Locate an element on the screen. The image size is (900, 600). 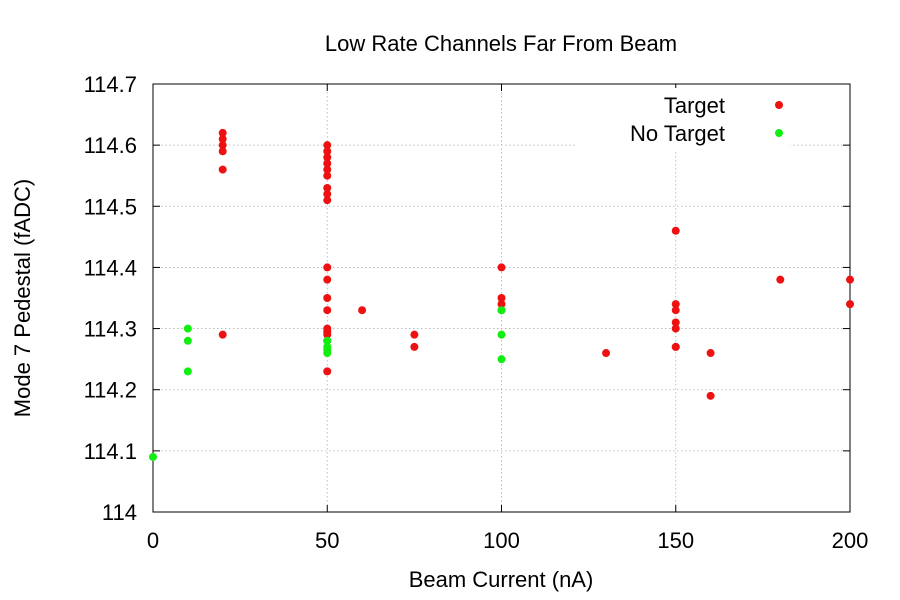
chart-title: Low Rate Channels Far From Beam is located at coordinates (501, 43).